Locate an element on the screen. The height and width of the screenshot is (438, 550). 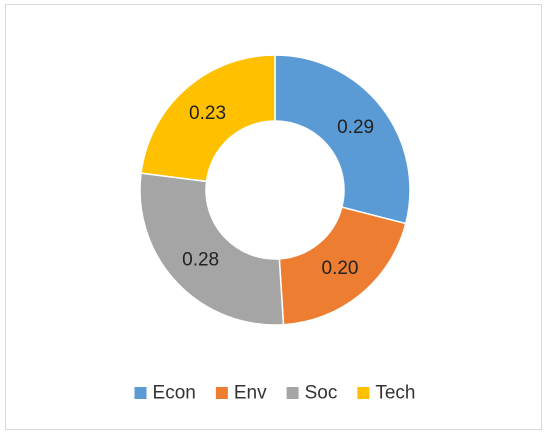
data-labels: 0.29 0.20 0.28 0.23 is located at coordinates (278, 191).